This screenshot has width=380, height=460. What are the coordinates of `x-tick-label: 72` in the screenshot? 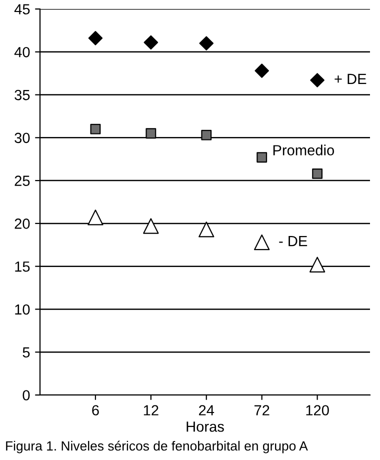 It's located at (262, 410).